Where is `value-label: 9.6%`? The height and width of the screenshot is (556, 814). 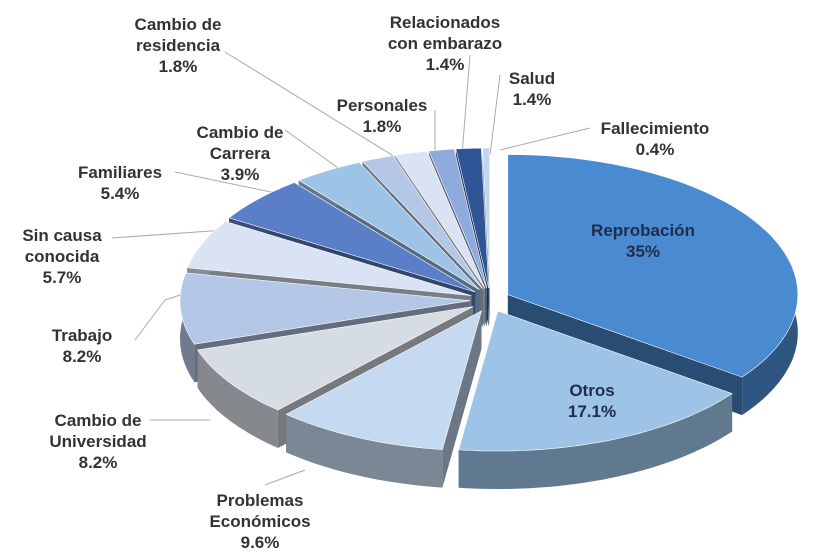
value-label: 9.6% is located at coordinates (260, 542).